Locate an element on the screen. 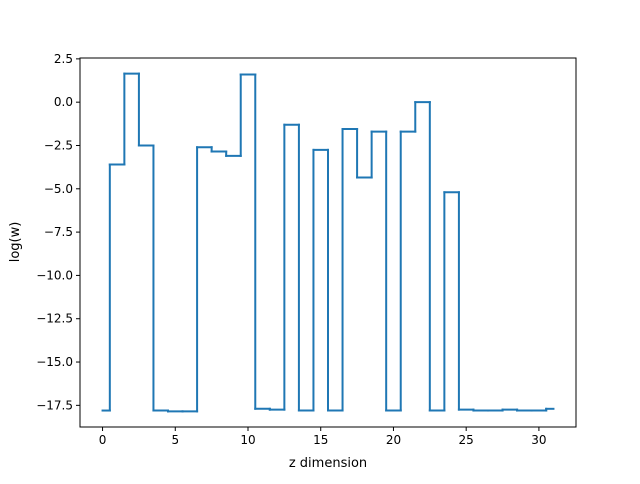  x-tick-label: 25 is located at coordinates (466, 440).